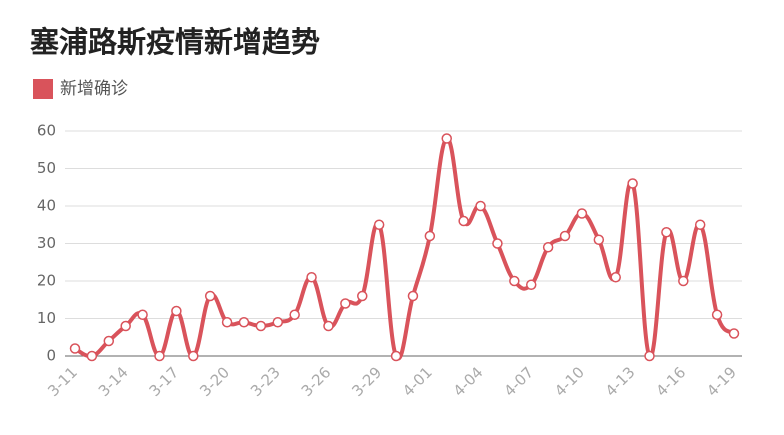 The height and width of the screenshot is (435, 784). Describe the element at coordinates (366, 381) in the screenshot. I see `x-tick-label: 3-29` at that location.